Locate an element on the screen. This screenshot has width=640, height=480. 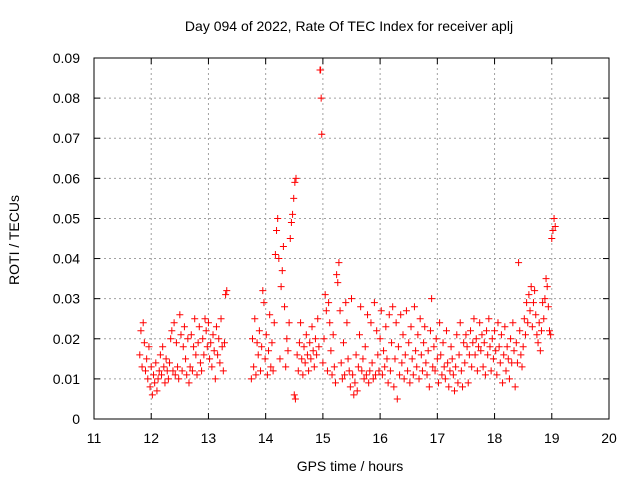
y-axis-title: ROTI / TECUs is located at coordinates (14, 240).